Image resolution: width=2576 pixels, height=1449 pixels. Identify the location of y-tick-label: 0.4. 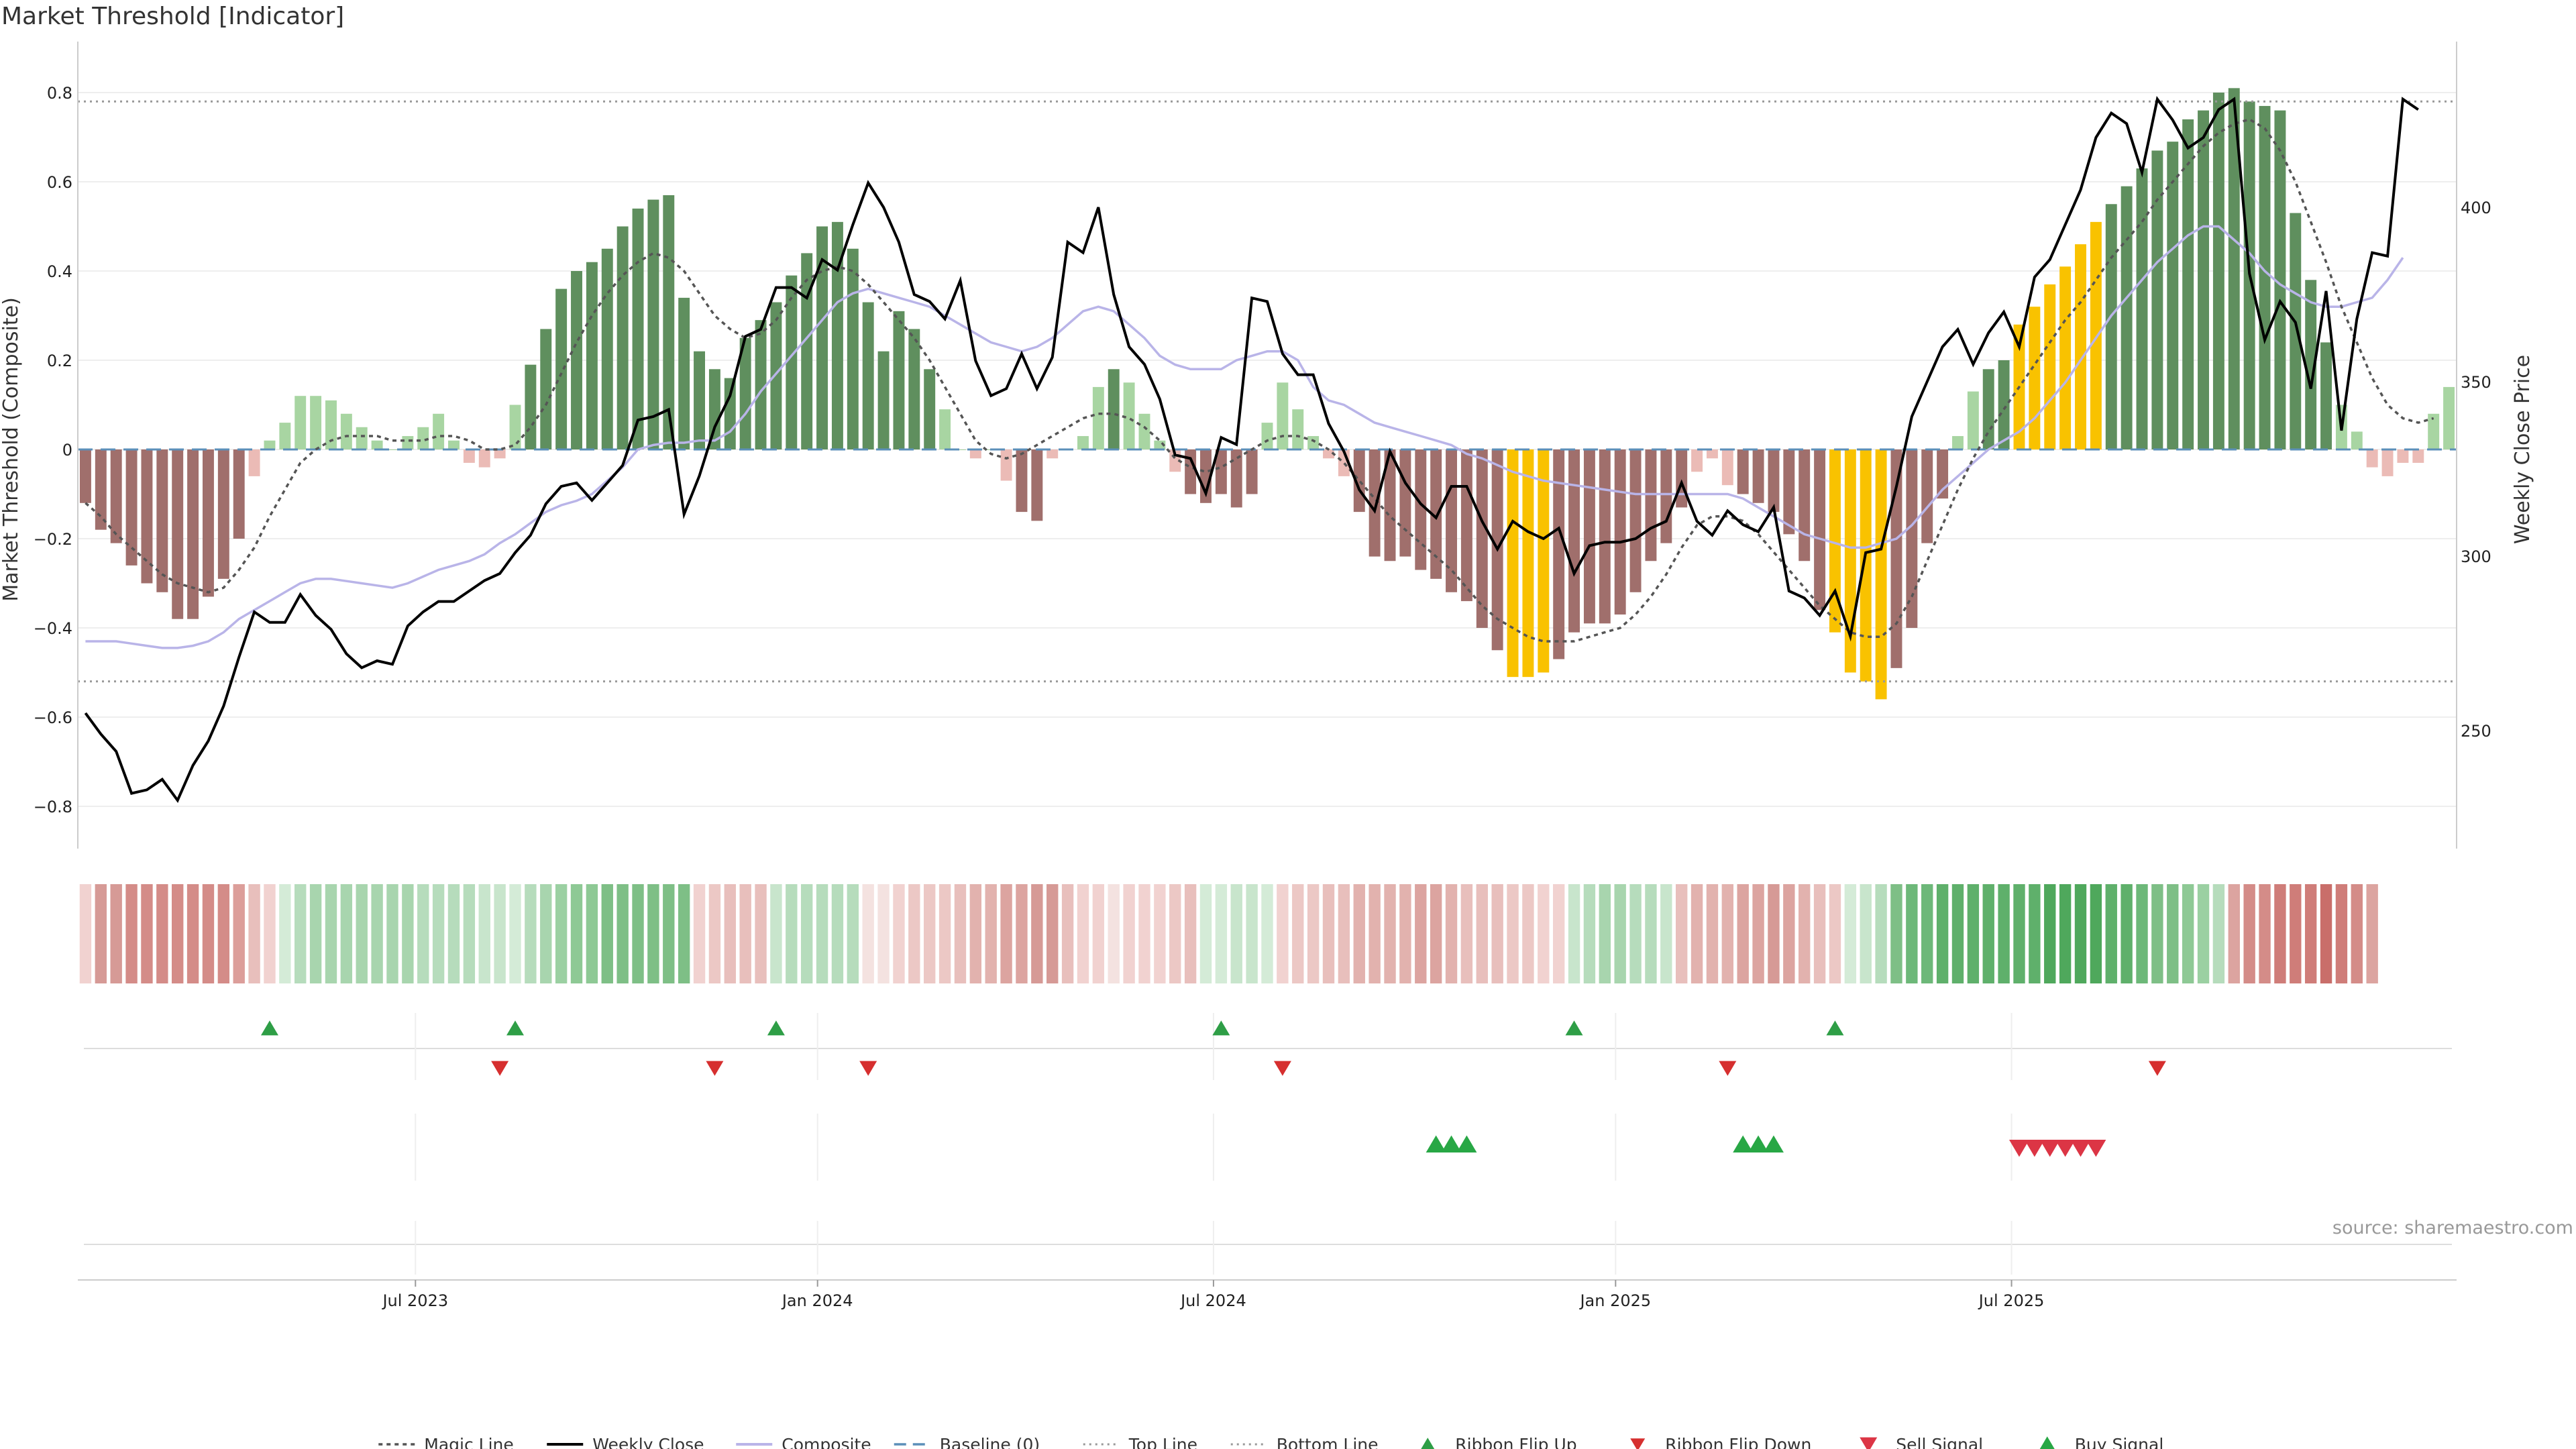
(59, 271).